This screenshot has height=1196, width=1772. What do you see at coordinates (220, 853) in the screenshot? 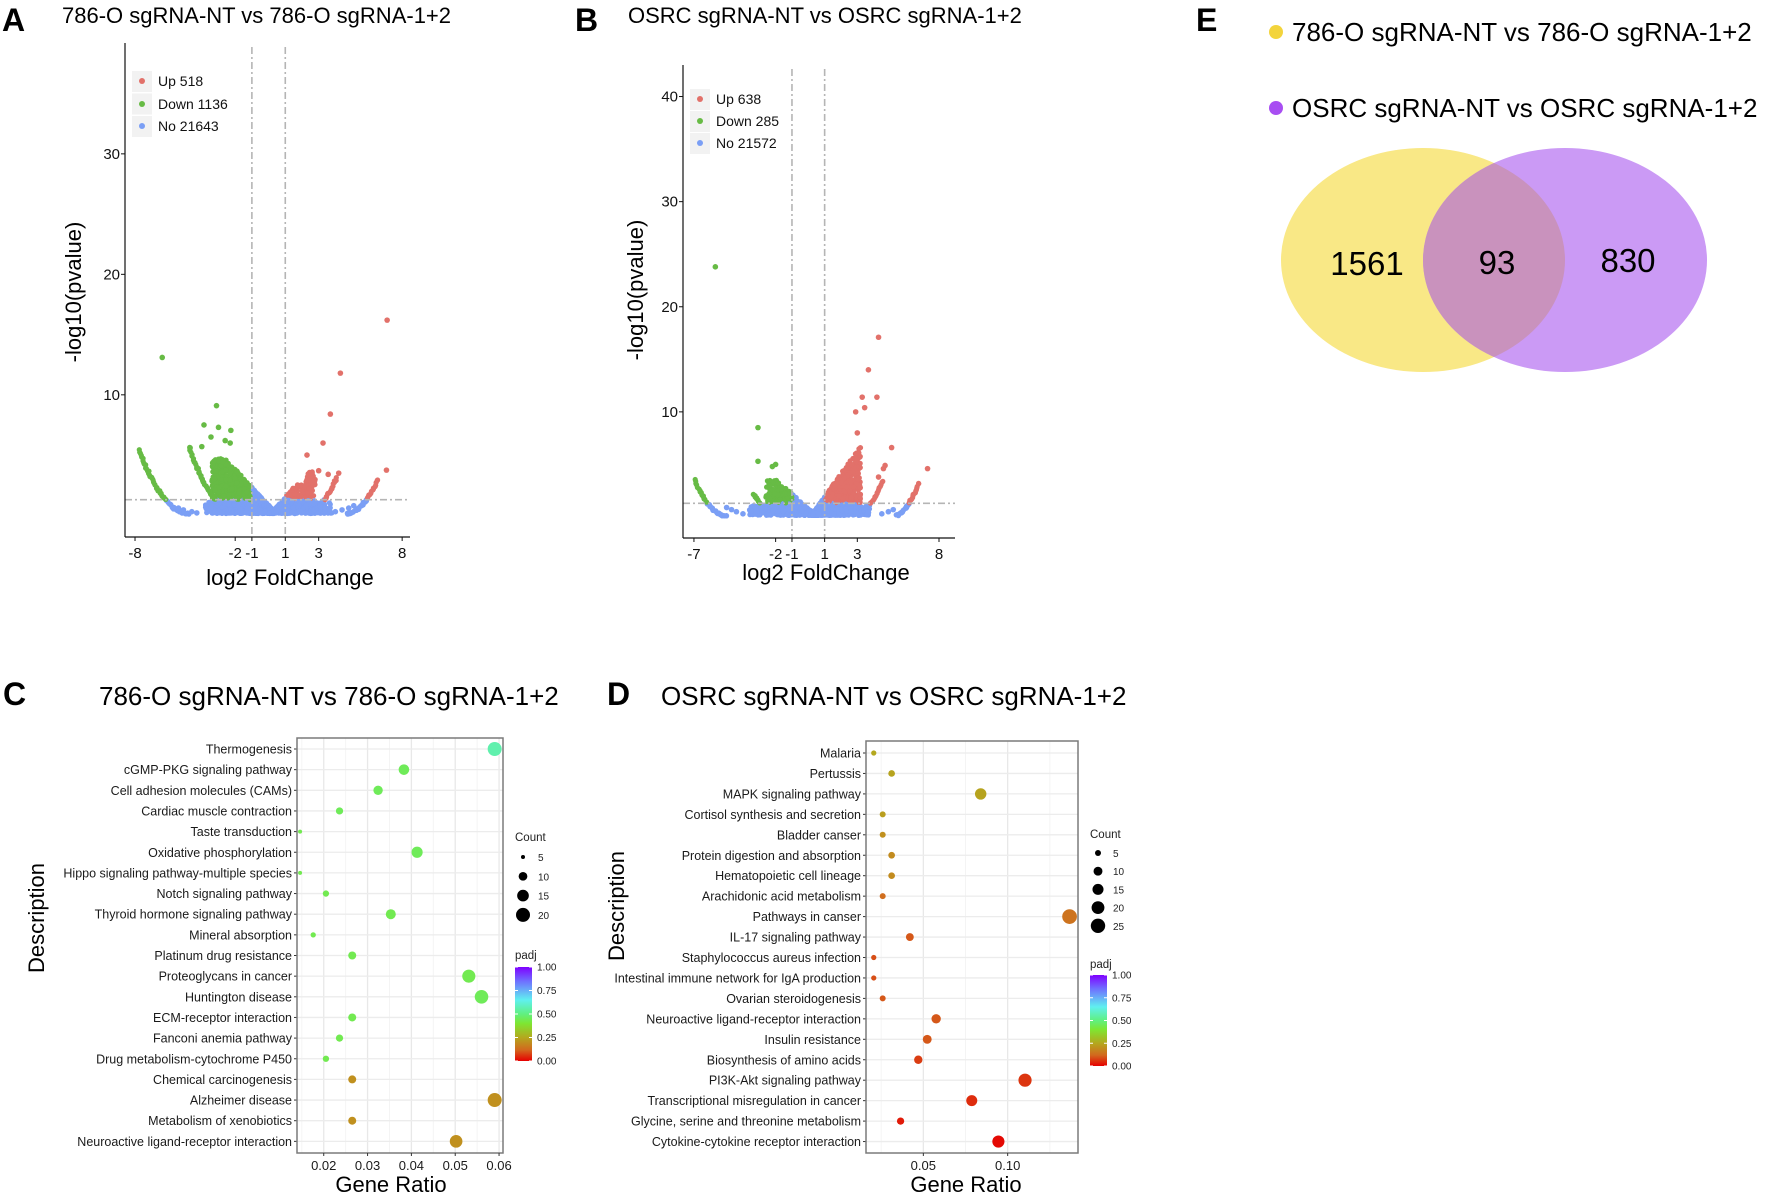
I see `pathway-label: Oxidative phosphorylation` at bounding box center [220, 853].